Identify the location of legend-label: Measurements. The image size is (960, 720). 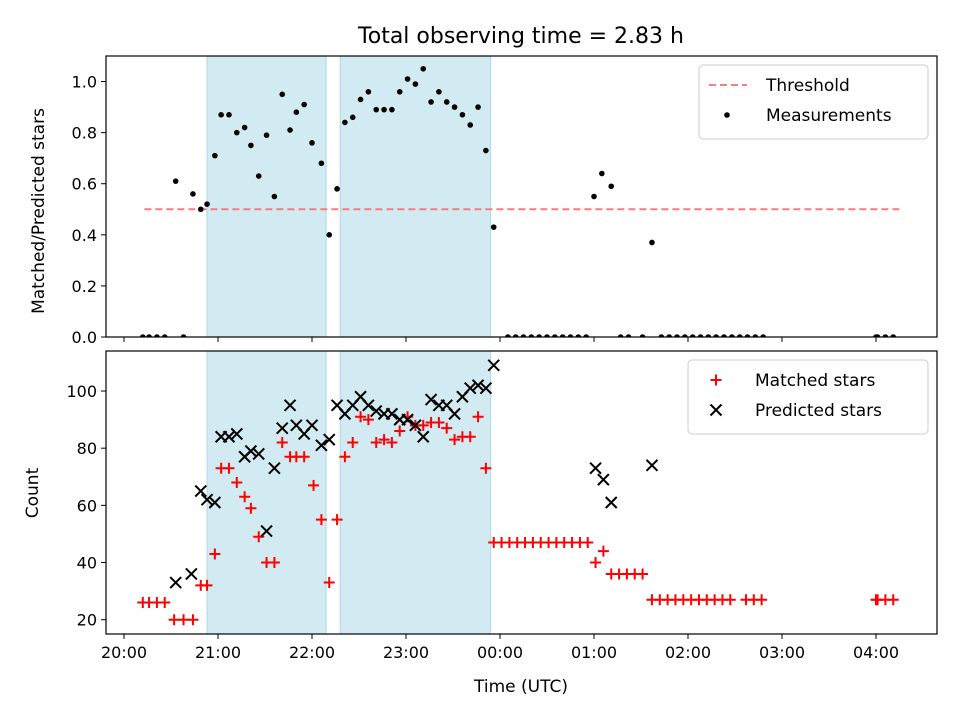
(829, 116).